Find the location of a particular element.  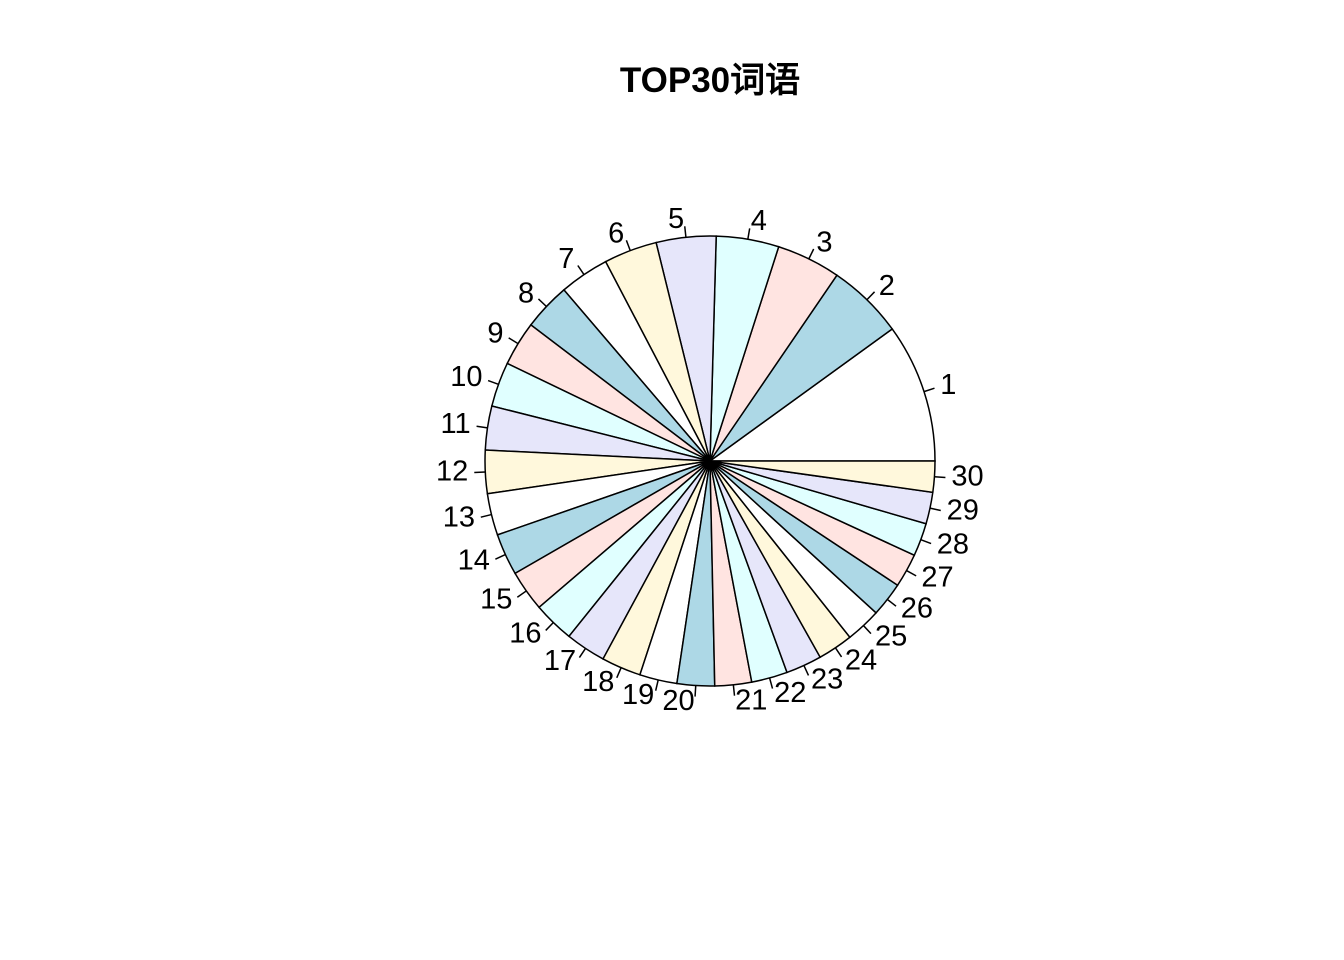

slice-label-25: 25 is located at coordinates (891, 637).